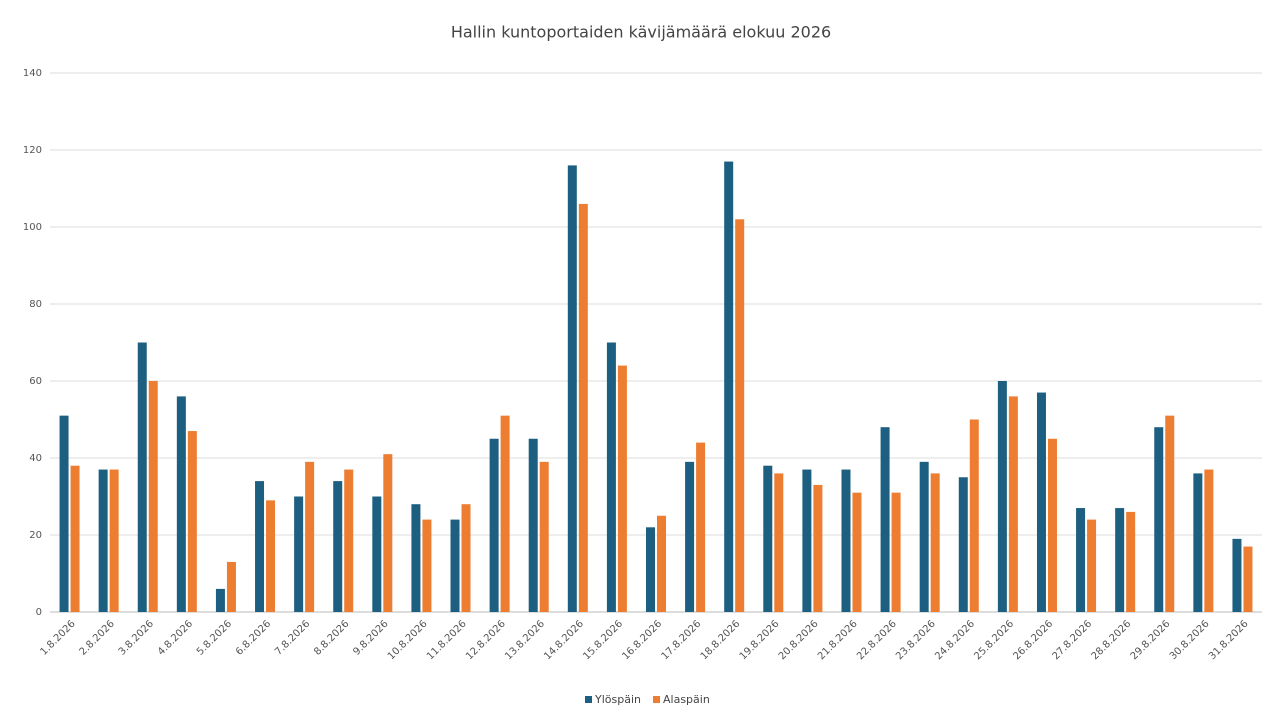 This screenshot has height=715, width=1280. I want to click on y-tick-label: 20, so click(35, 535).